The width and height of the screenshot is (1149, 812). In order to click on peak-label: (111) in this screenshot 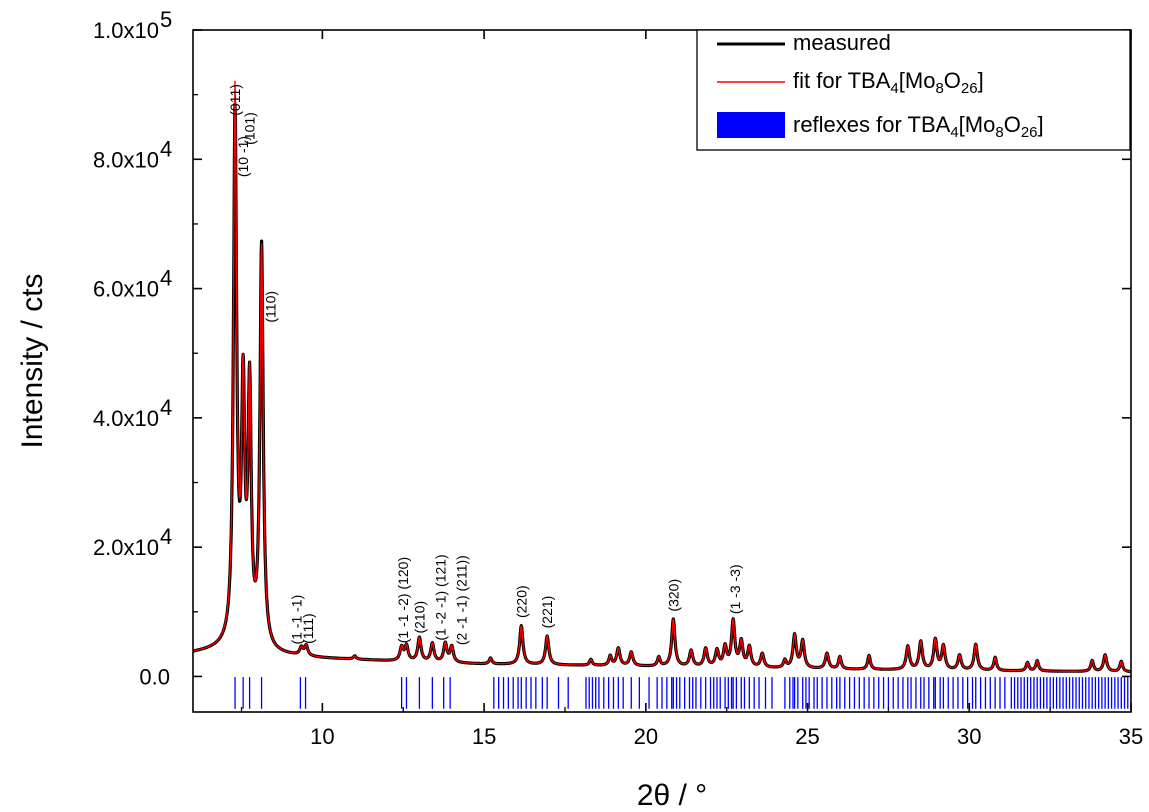, I will do `click(308, 628)`.